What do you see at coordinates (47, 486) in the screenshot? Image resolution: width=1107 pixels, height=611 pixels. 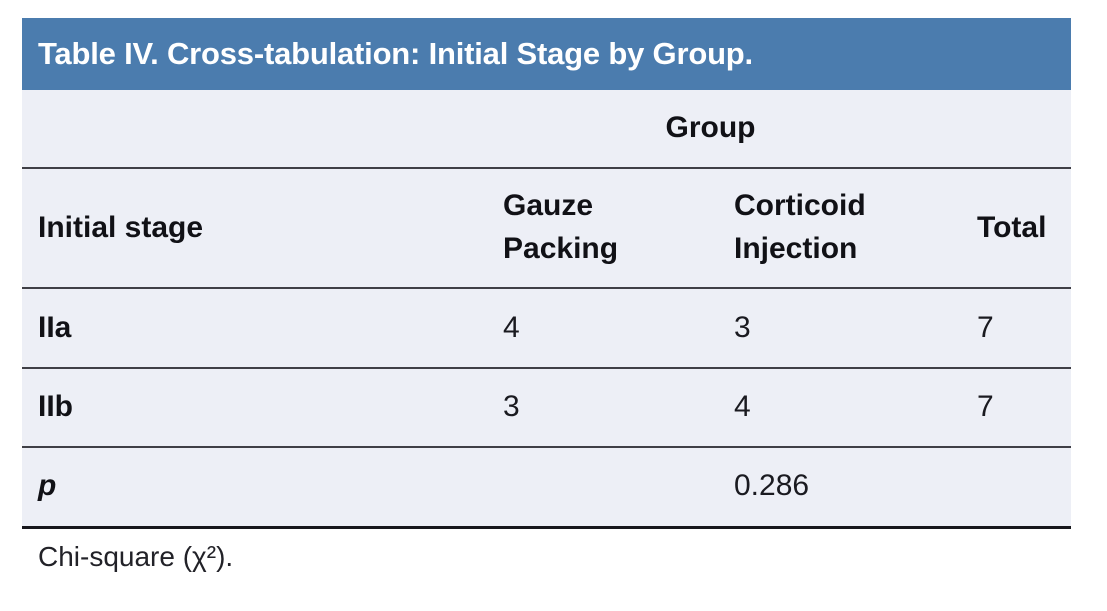 I see `row-label-p: p` at bounding box center [47, 486].